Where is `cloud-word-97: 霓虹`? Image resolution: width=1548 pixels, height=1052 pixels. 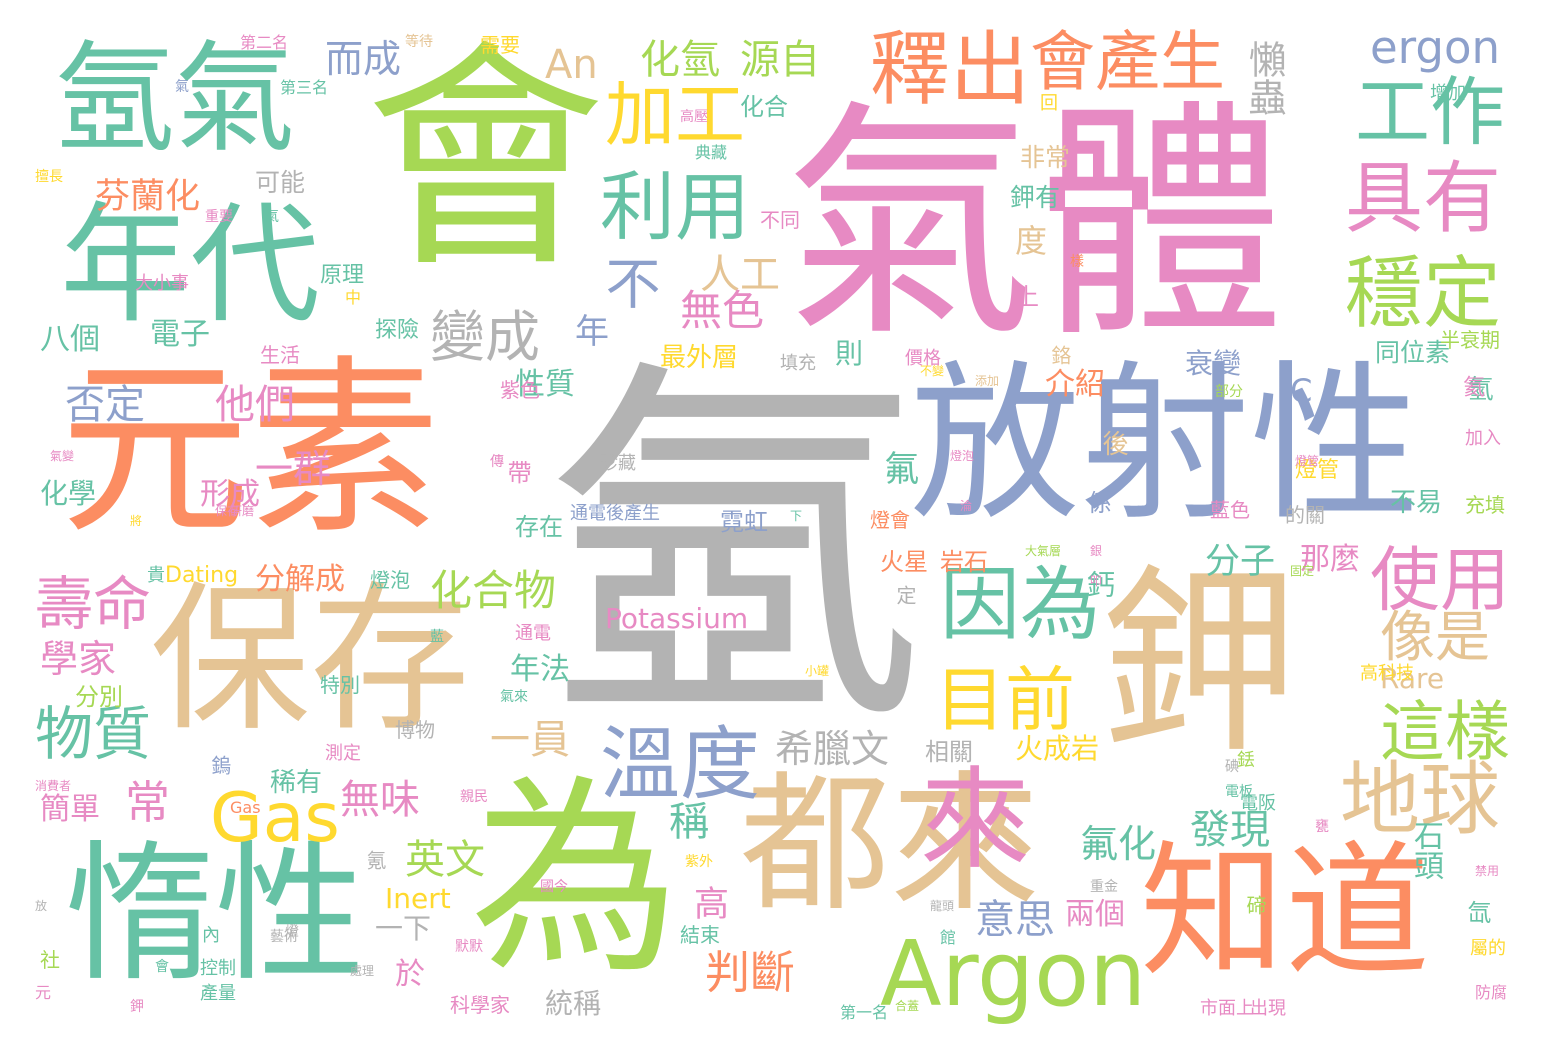
cloud-word-97: 霓虹 is located at coordinates (744, 522).